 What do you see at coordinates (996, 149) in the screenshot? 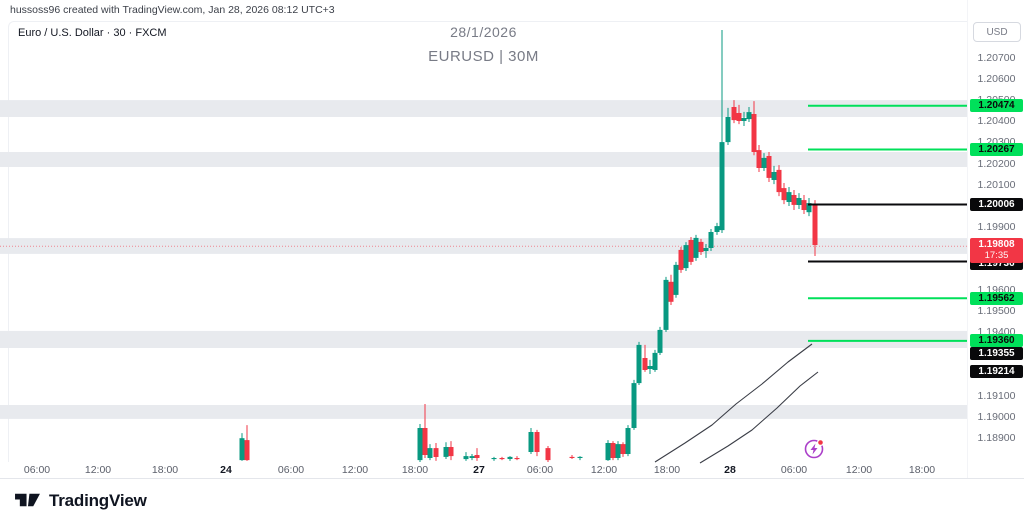
I see `price-level-badge: 1.20267` at bounding box center [996, 149].